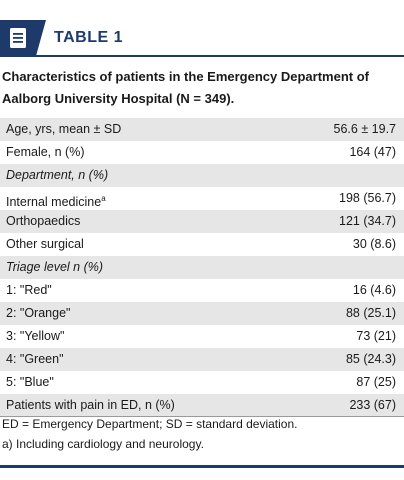 The image size is (404, 480). Describe the element at coordinates (38, 313) in the screenshot. I see `row-label: 2: "Orange"` at that location.